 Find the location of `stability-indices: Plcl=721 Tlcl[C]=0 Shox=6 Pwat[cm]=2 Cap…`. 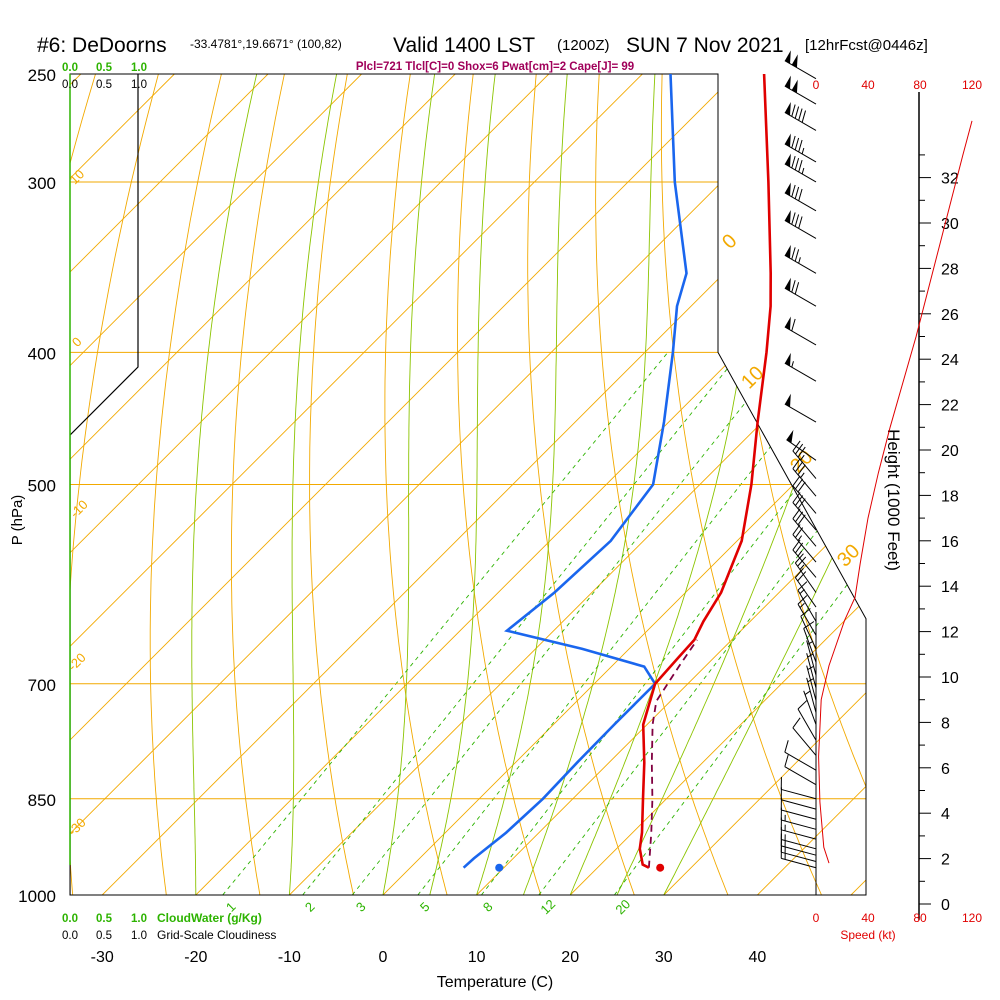

stability-indices: Plcl=721 Tlcl[C]=0 Shox=6 Pwat[cm]=2 Cap… is located at coordinates (495, 67).